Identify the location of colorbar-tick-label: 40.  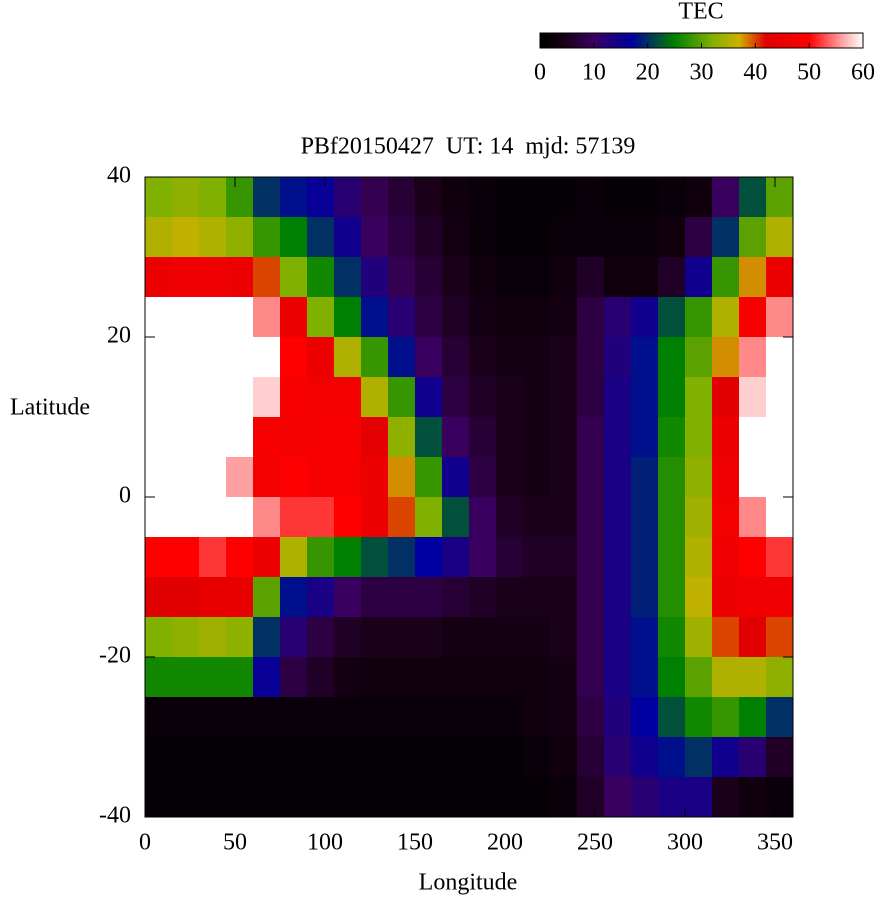
(755, 73).